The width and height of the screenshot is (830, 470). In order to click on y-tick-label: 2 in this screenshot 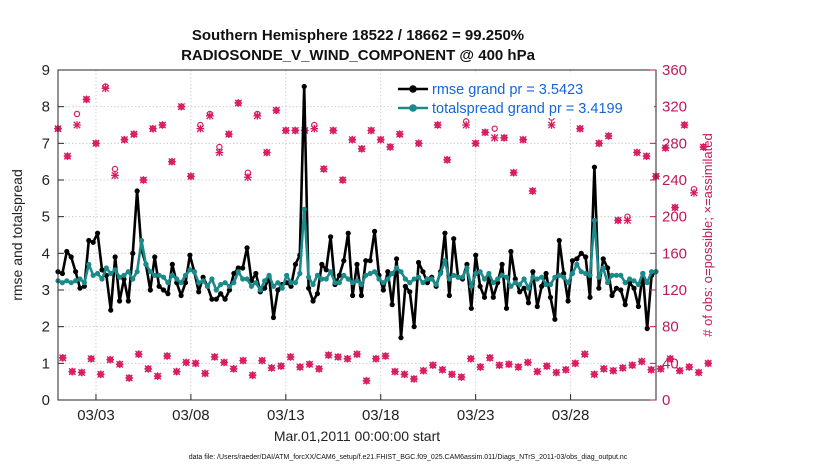, I will do `click(46, 327)`.